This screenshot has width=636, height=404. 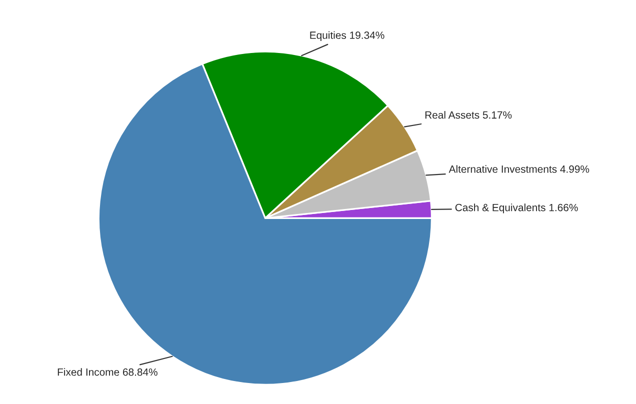 What do you see at coordinates (519, 169) in the screenshot?
I see `slice-label: Alternative Investments 4.99%` at bounding box center [519, 169].